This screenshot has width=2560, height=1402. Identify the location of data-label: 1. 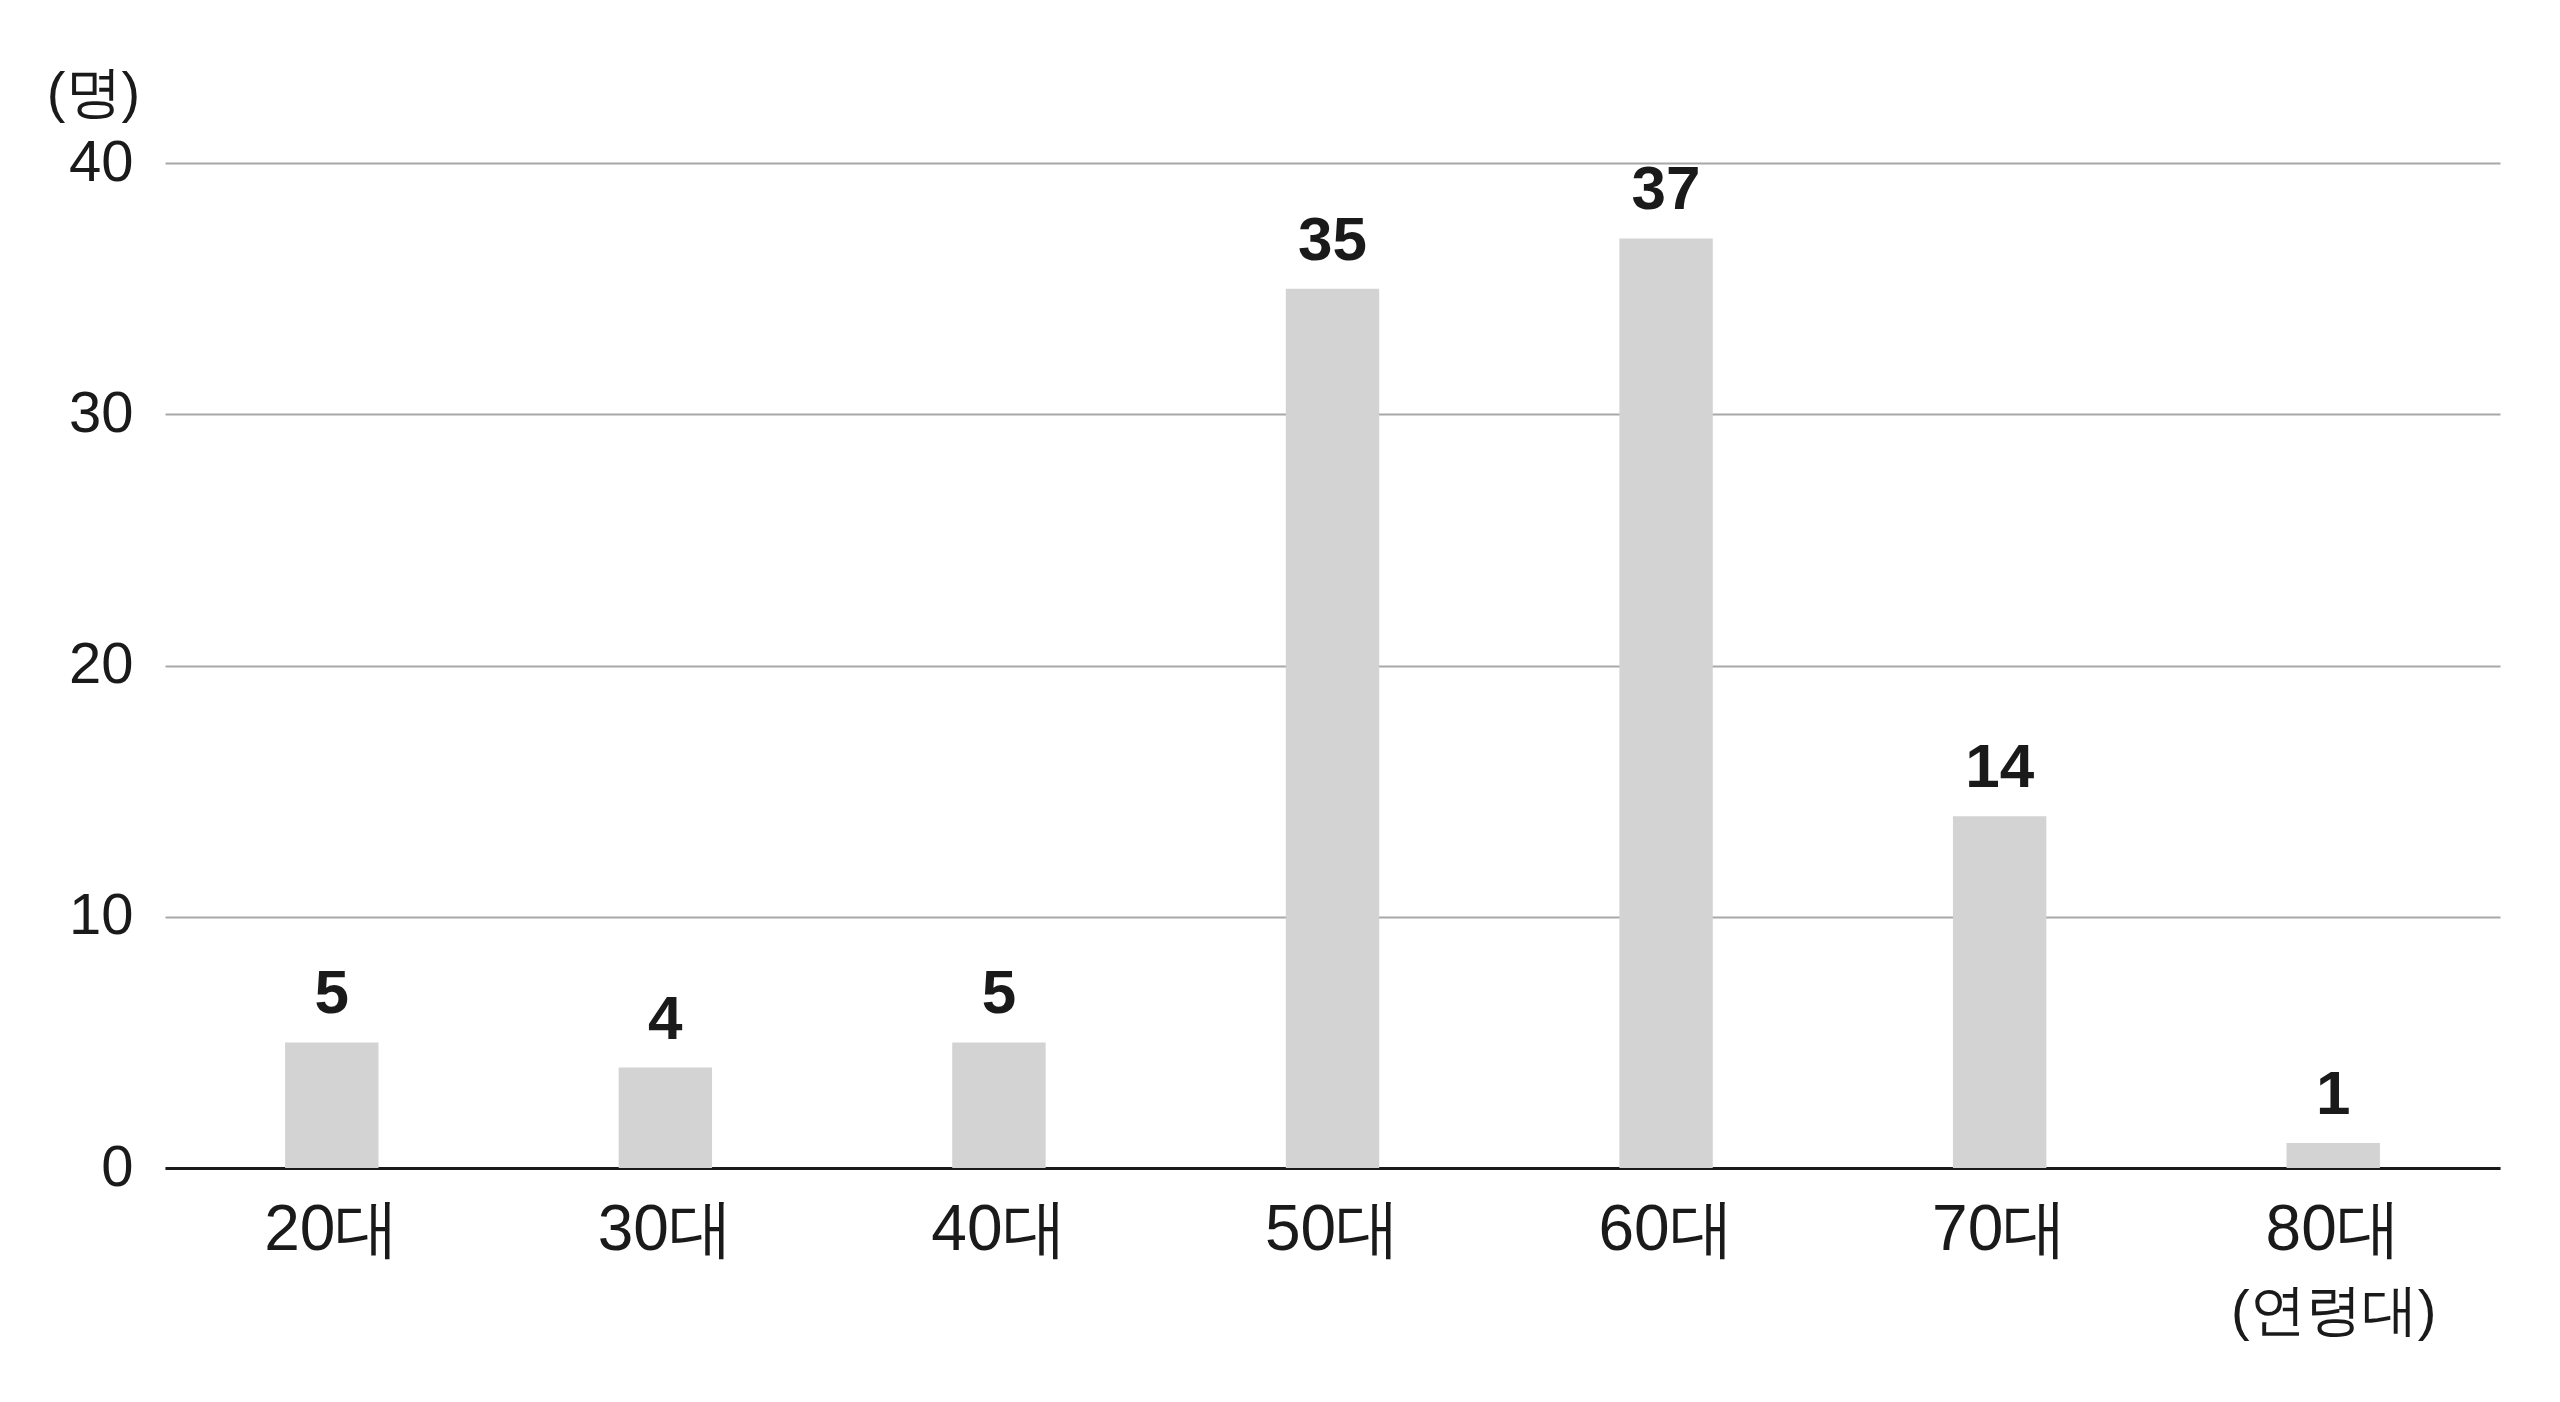
(2333, 1092).